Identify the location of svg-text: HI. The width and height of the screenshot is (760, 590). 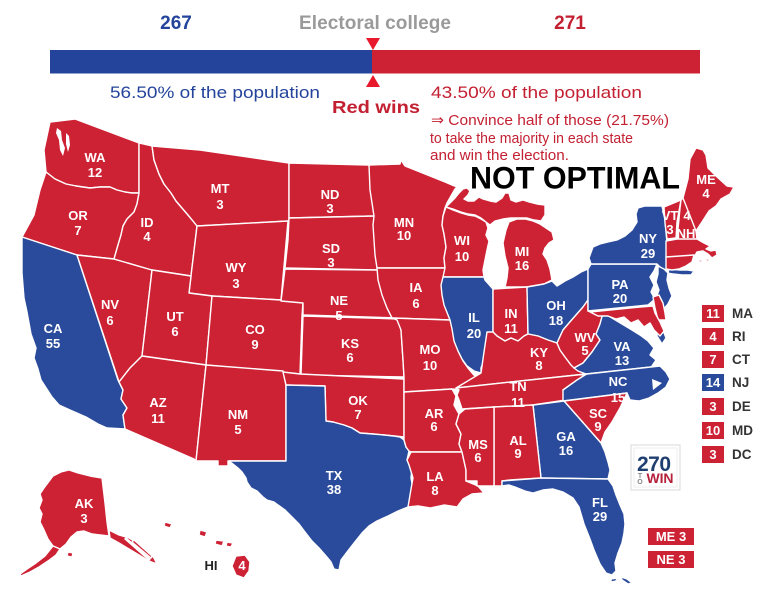
(211, 565).